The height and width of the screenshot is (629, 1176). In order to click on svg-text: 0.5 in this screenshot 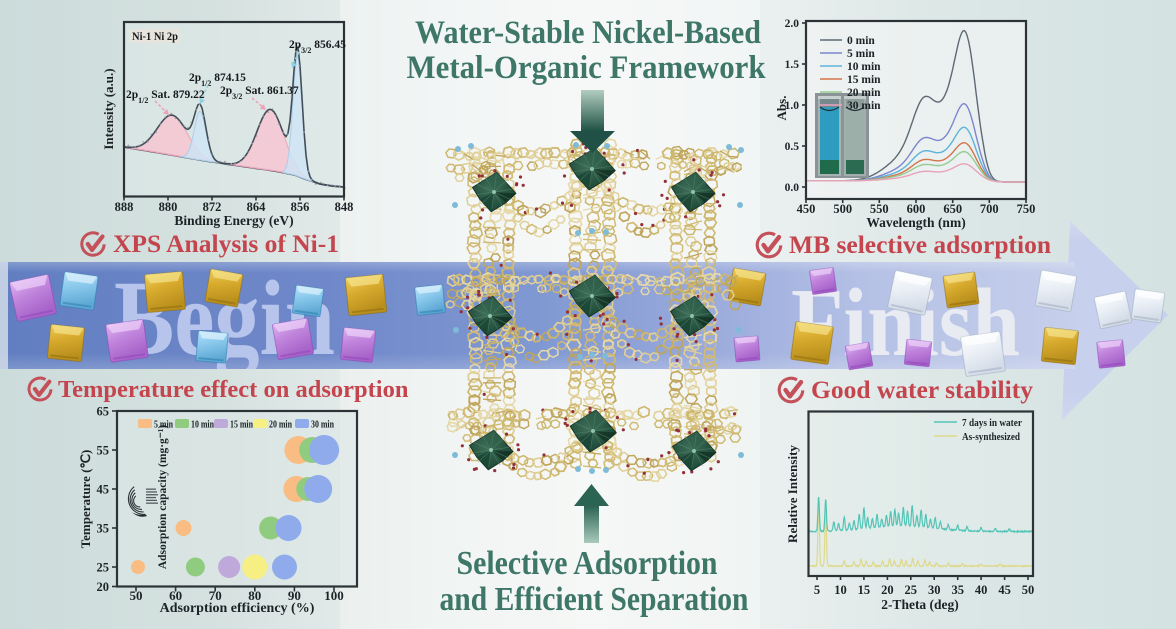, I will do `click(792, 147)`.